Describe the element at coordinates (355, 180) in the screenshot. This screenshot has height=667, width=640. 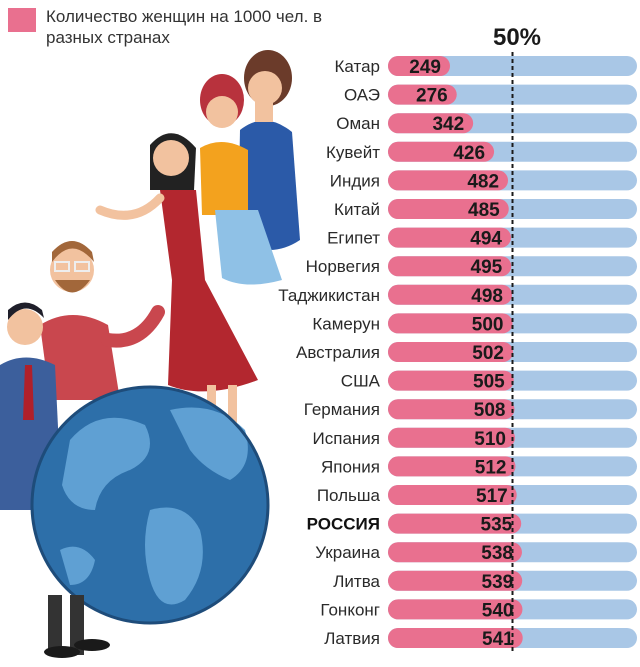
I see `category-label: Индия` at that location.